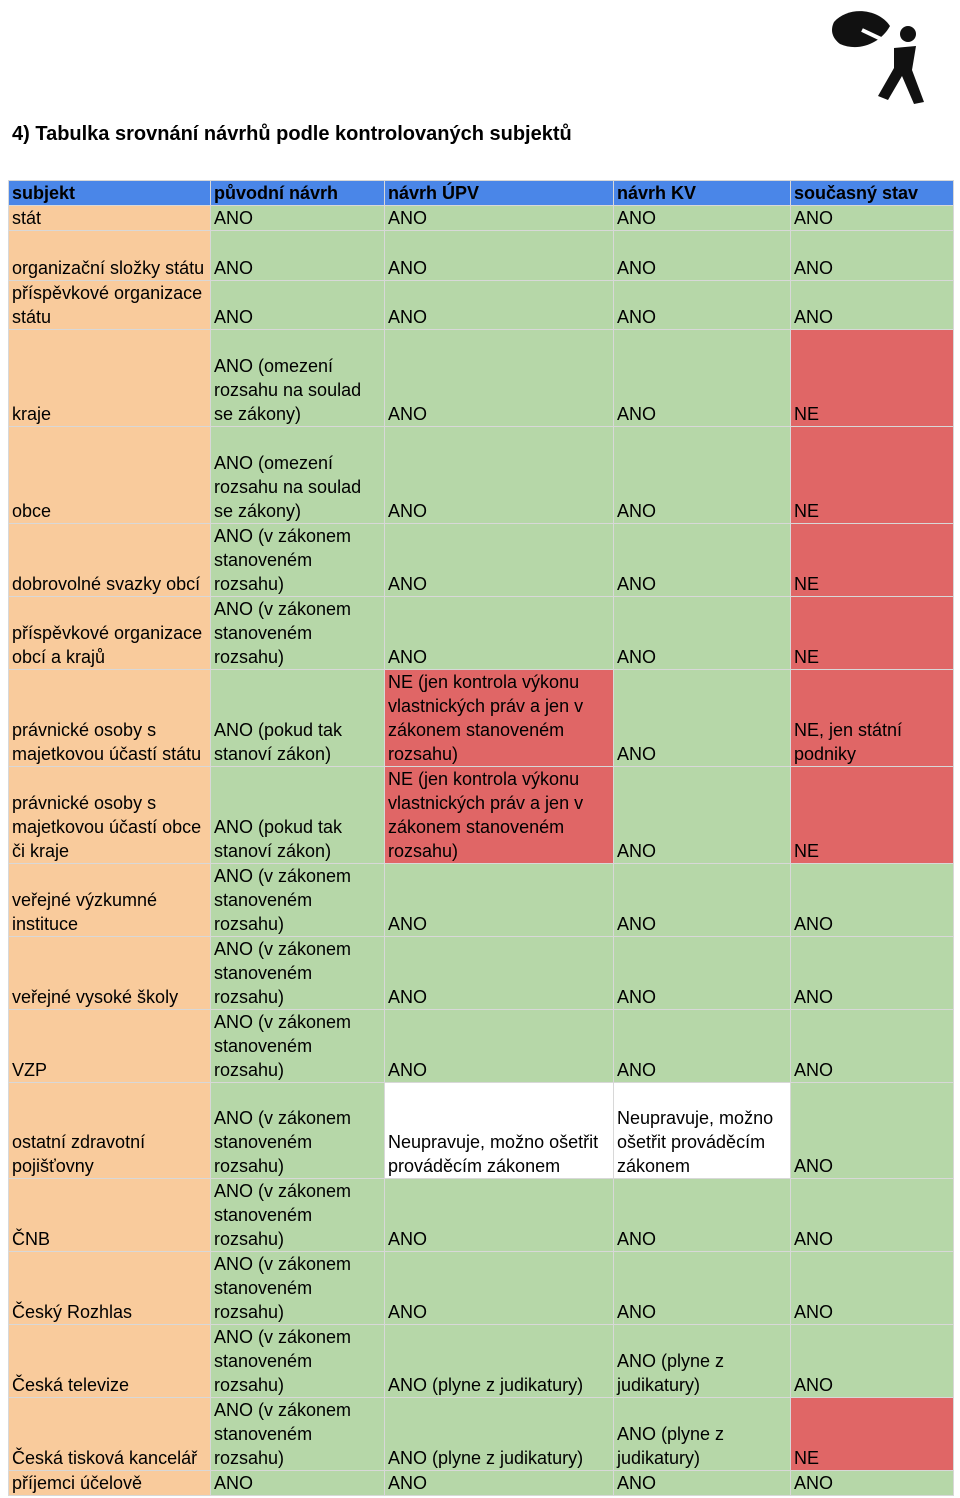 The width and height of the screenshot is (960, 1498). Describe the element at coordinates (481, 305) in the screenshot. I see `table-row: příspěvkové organizace státu ANO ANO ANO ANO` at that location.